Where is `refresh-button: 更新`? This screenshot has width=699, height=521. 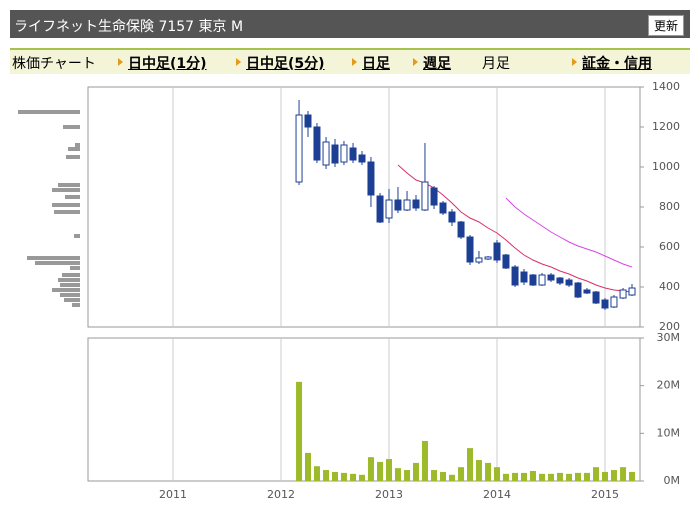
refresh-button: 更新 is located at coordinates (665, 25).